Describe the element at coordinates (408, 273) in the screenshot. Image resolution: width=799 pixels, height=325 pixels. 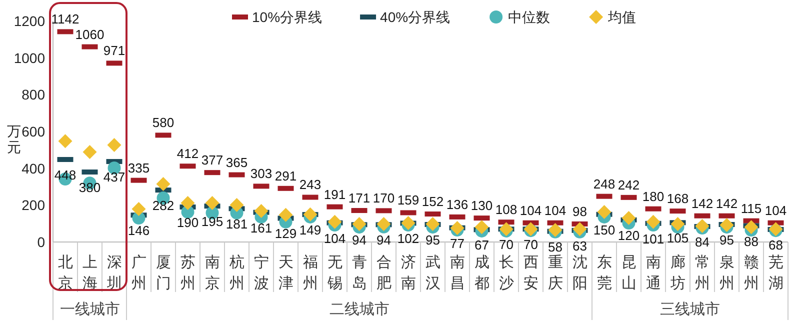
I see `x-tick-label: 济南` at that location.